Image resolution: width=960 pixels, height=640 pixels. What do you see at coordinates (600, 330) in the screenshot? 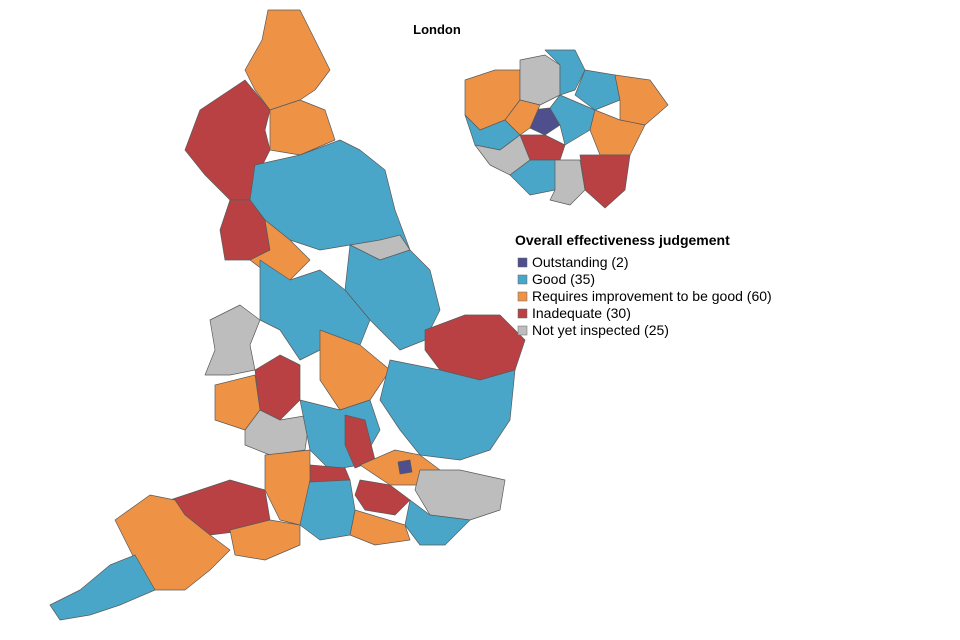
I see `legend-label: Not yet inspected (25)` at bounding box center [600, 330].